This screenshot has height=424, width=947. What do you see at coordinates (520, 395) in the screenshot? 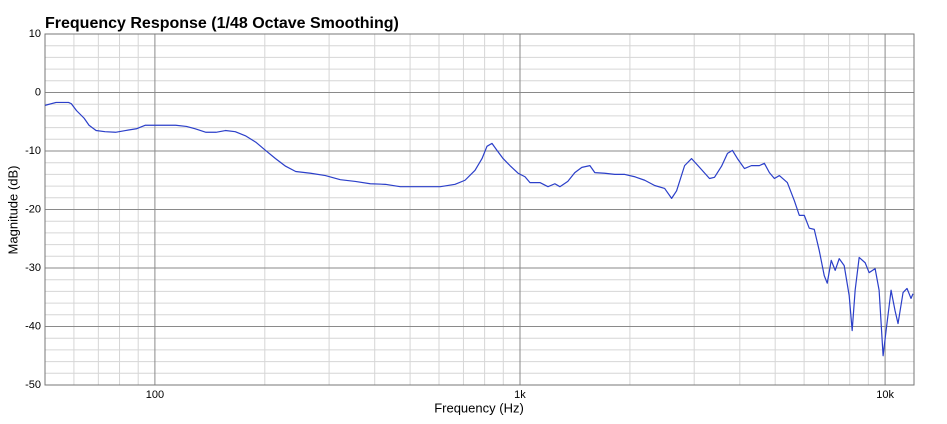
I see `x-tick-label: 1k` at bounding box center [520, 395].